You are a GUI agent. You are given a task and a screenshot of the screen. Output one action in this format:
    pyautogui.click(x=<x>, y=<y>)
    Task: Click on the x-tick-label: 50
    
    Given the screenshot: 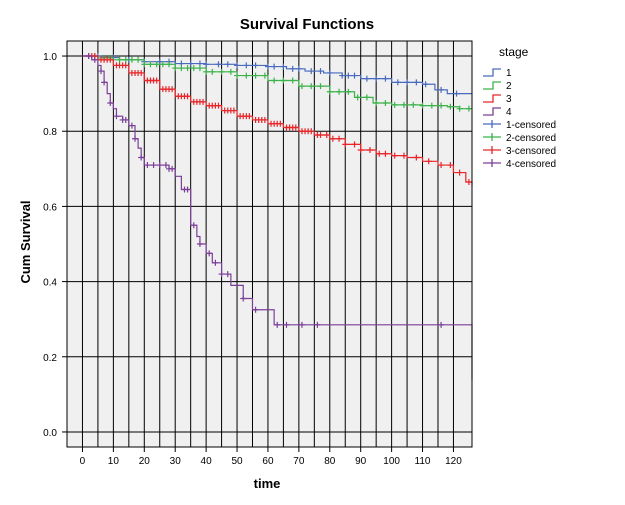 What is the action you would take?
    pyautogui.click(x=237, y=461)
    